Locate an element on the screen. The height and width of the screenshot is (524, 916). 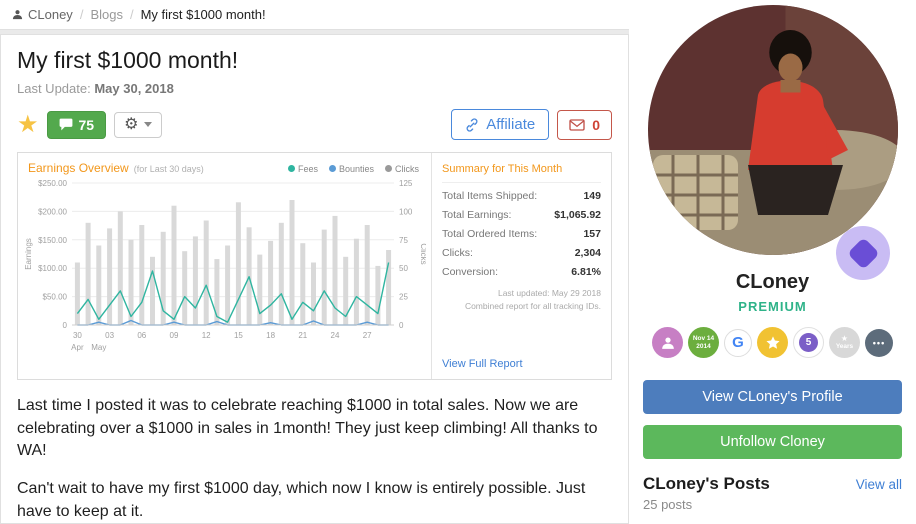
affiliate-label: Affiliate is located at coordinates (511, 124).